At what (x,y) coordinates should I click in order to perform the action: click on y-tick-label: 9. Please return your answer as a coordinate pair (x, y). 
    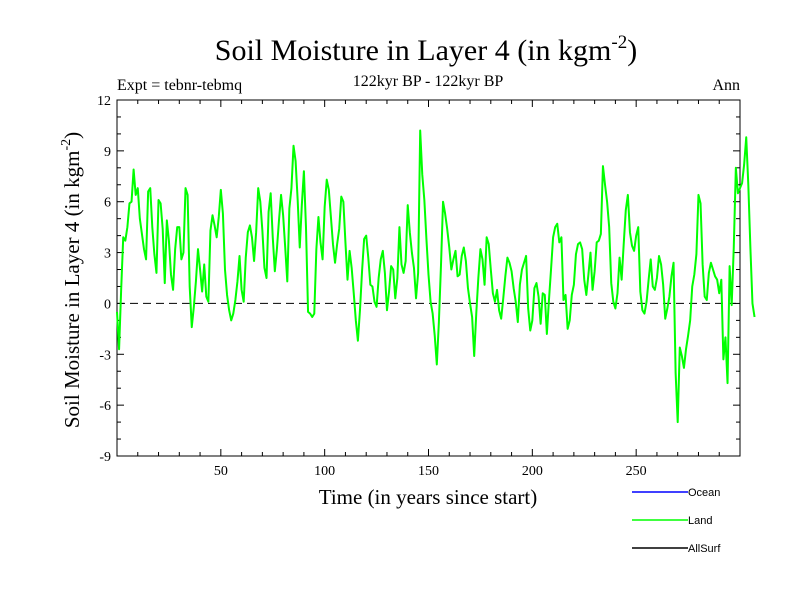
    Looking at the image, I should click on (107, 152).